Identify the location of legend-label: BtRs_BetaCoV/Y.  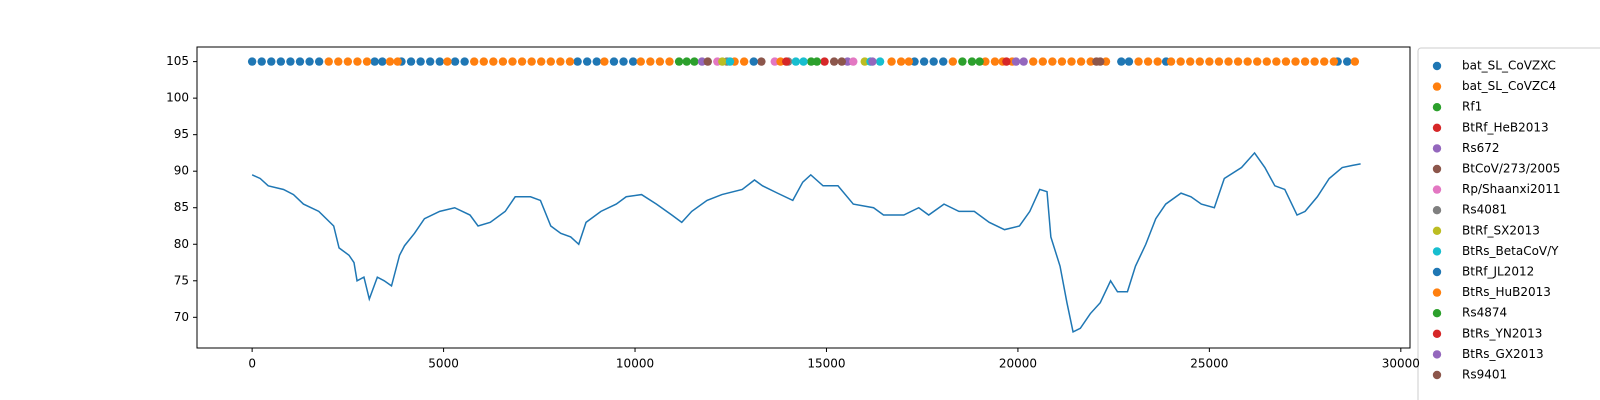
(1510, 251).